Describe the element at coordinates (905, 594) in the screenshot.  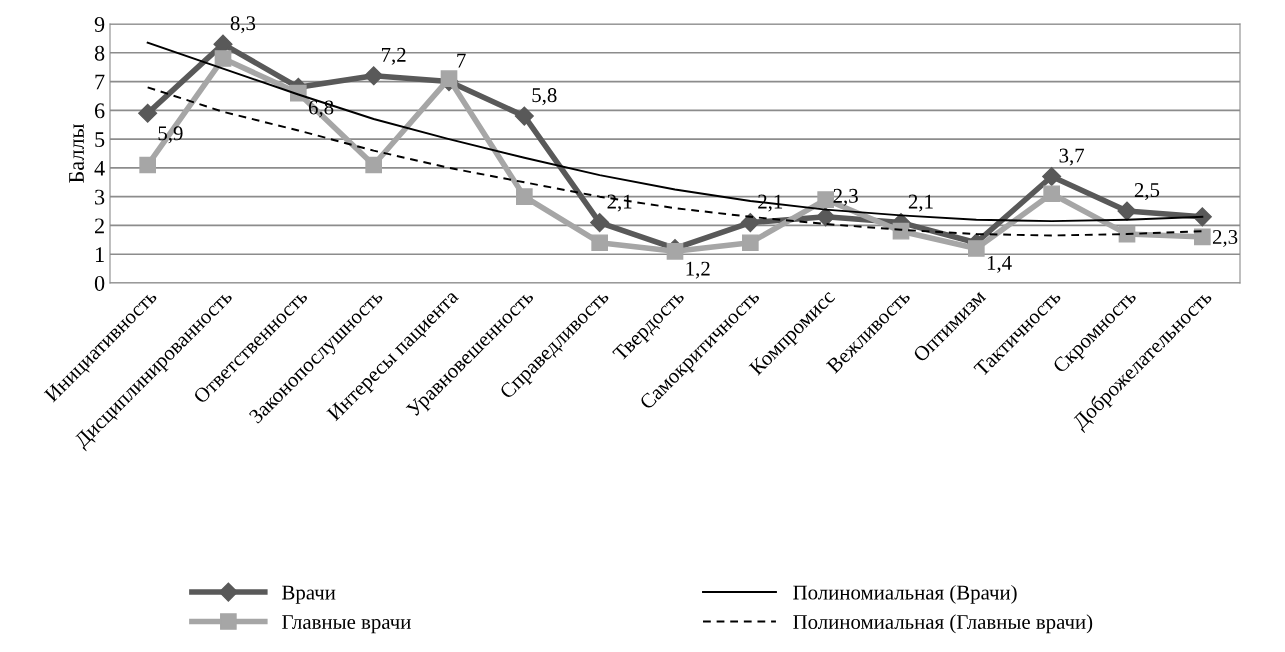
I see `legend-label: Полиномиальная (Врачи)` at that location.